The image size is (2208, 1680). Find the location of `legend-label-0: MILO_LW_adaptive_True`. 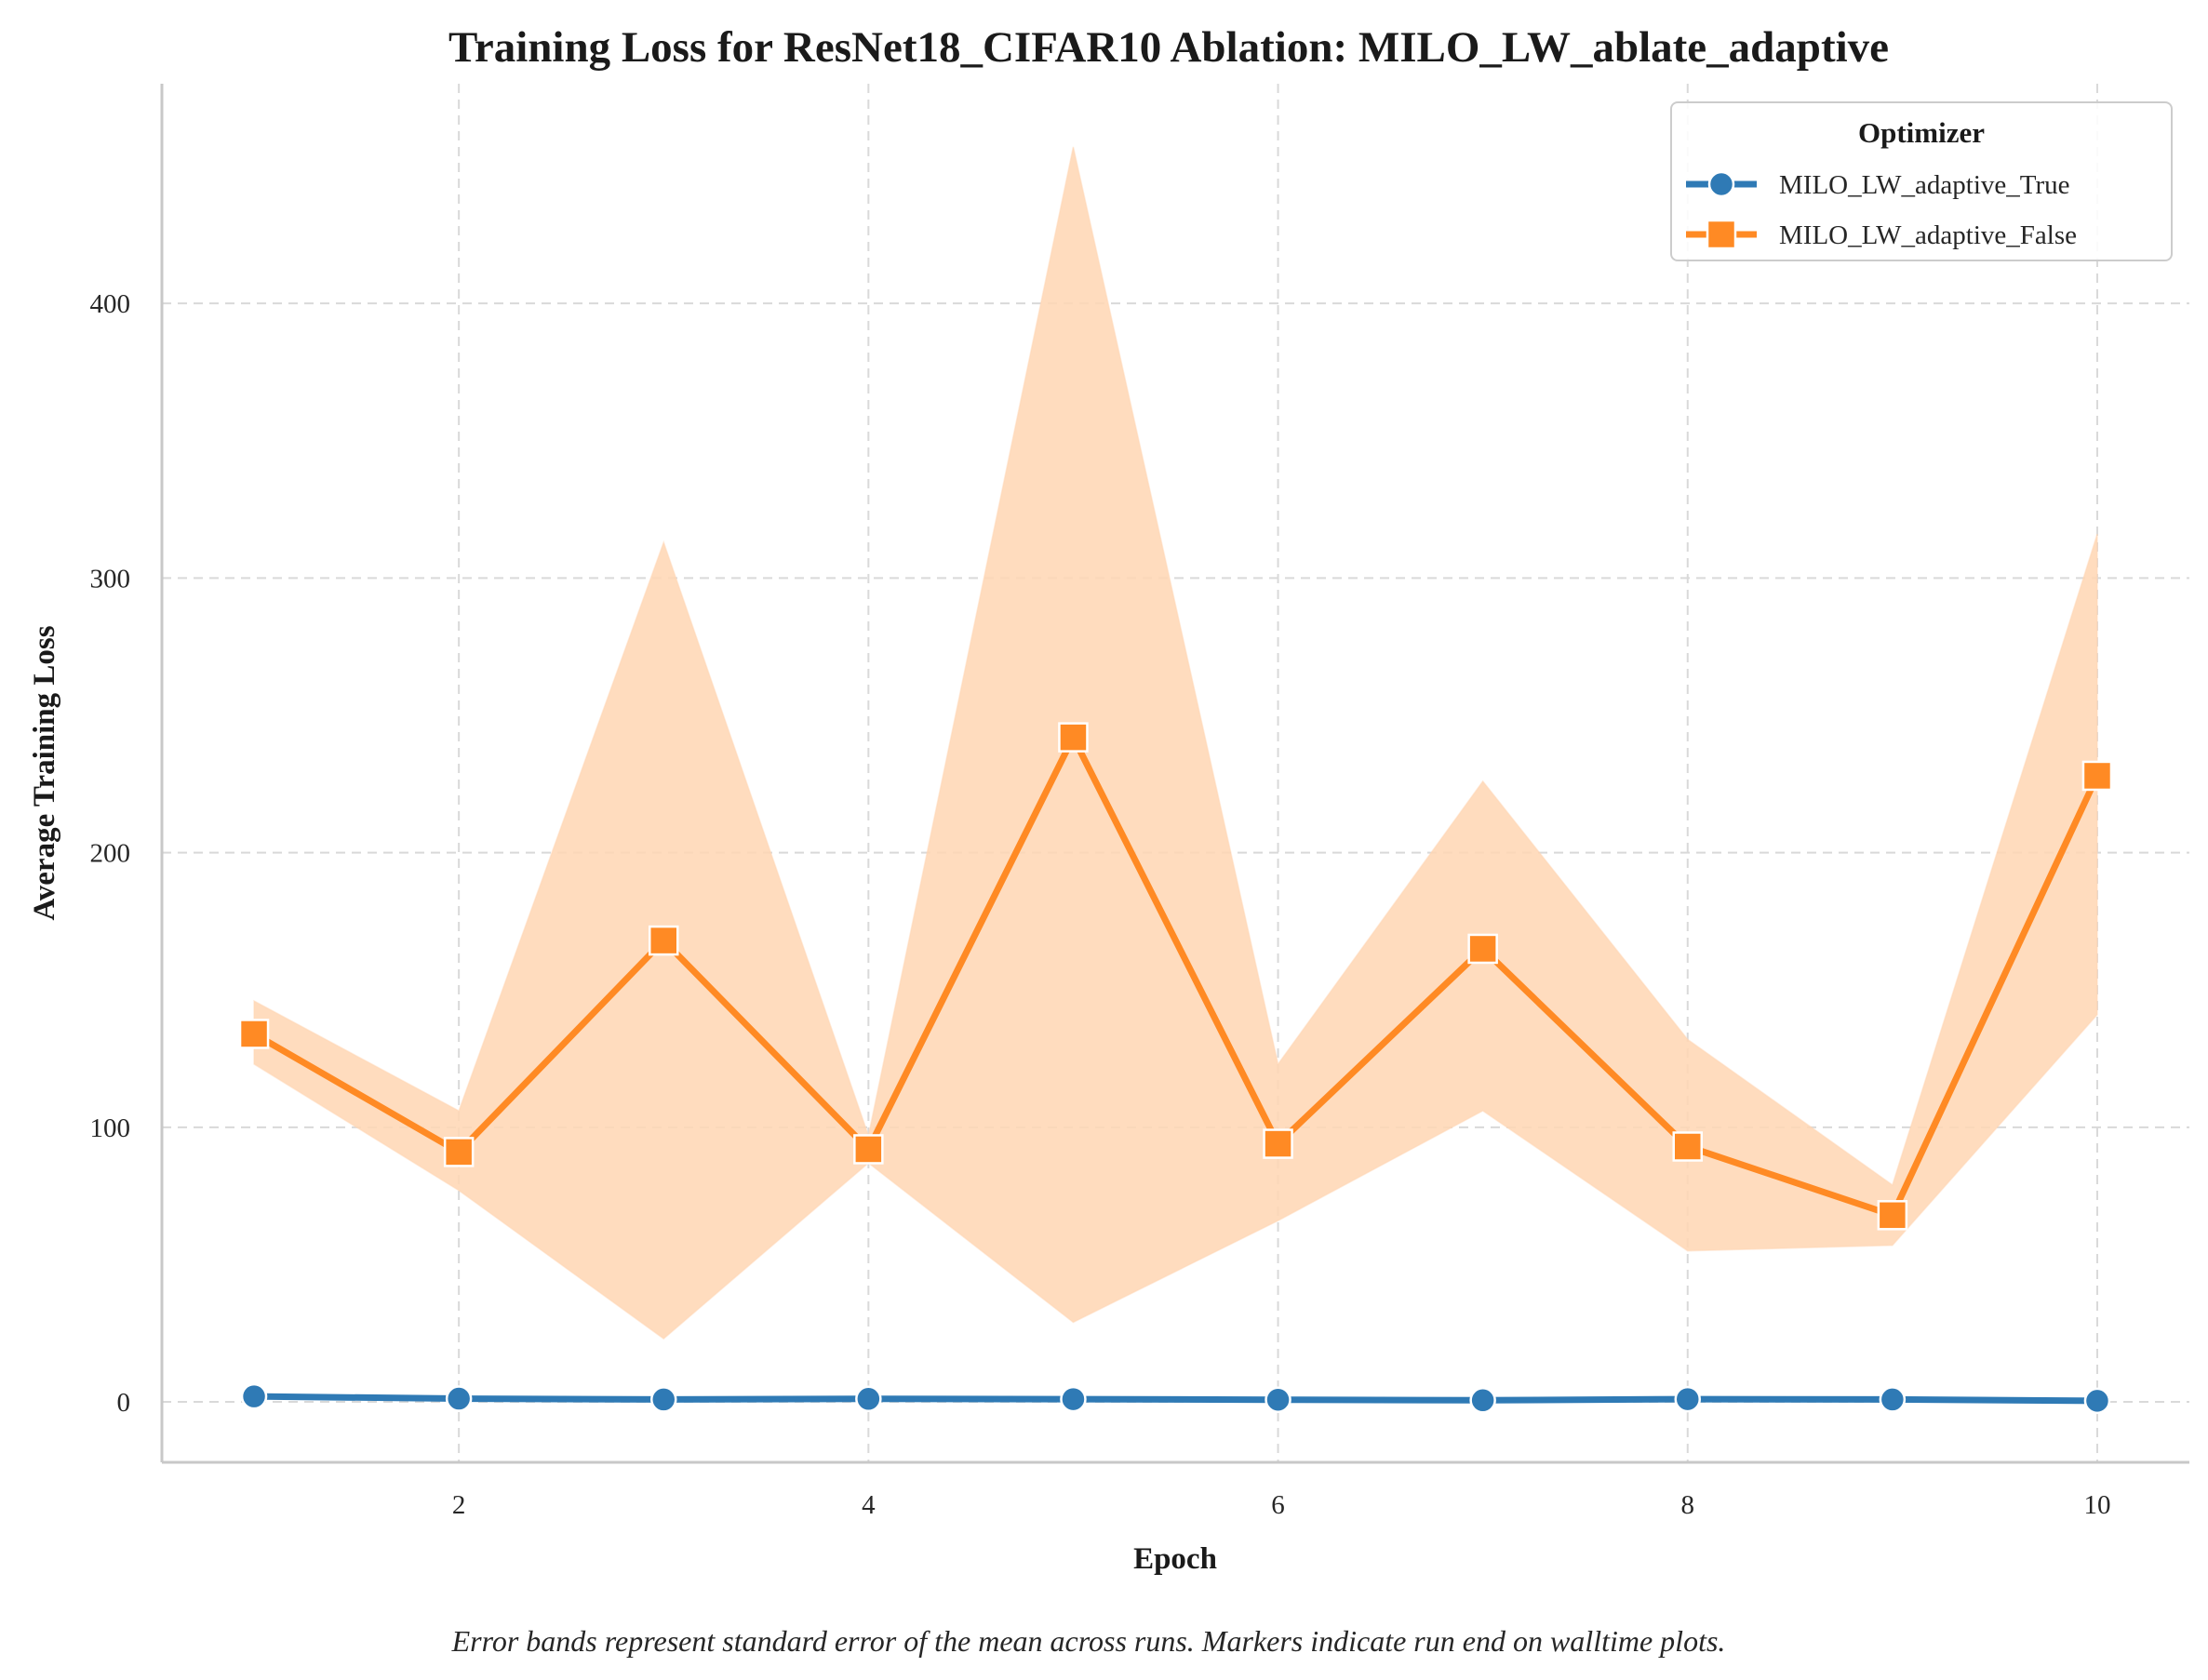

legend-label-0: MILO_LW_adaptive_True is located at coordinates (1924, 185).